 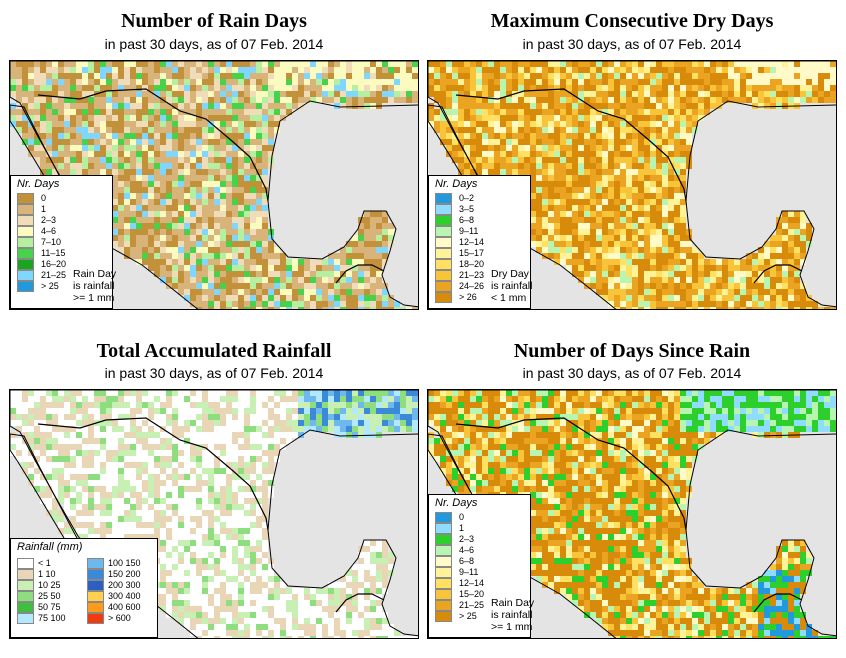 What do you see at coordinates (124, 607) in the screenshot?
I see `legend-label: 400 600` at bounding box center [124, 607].